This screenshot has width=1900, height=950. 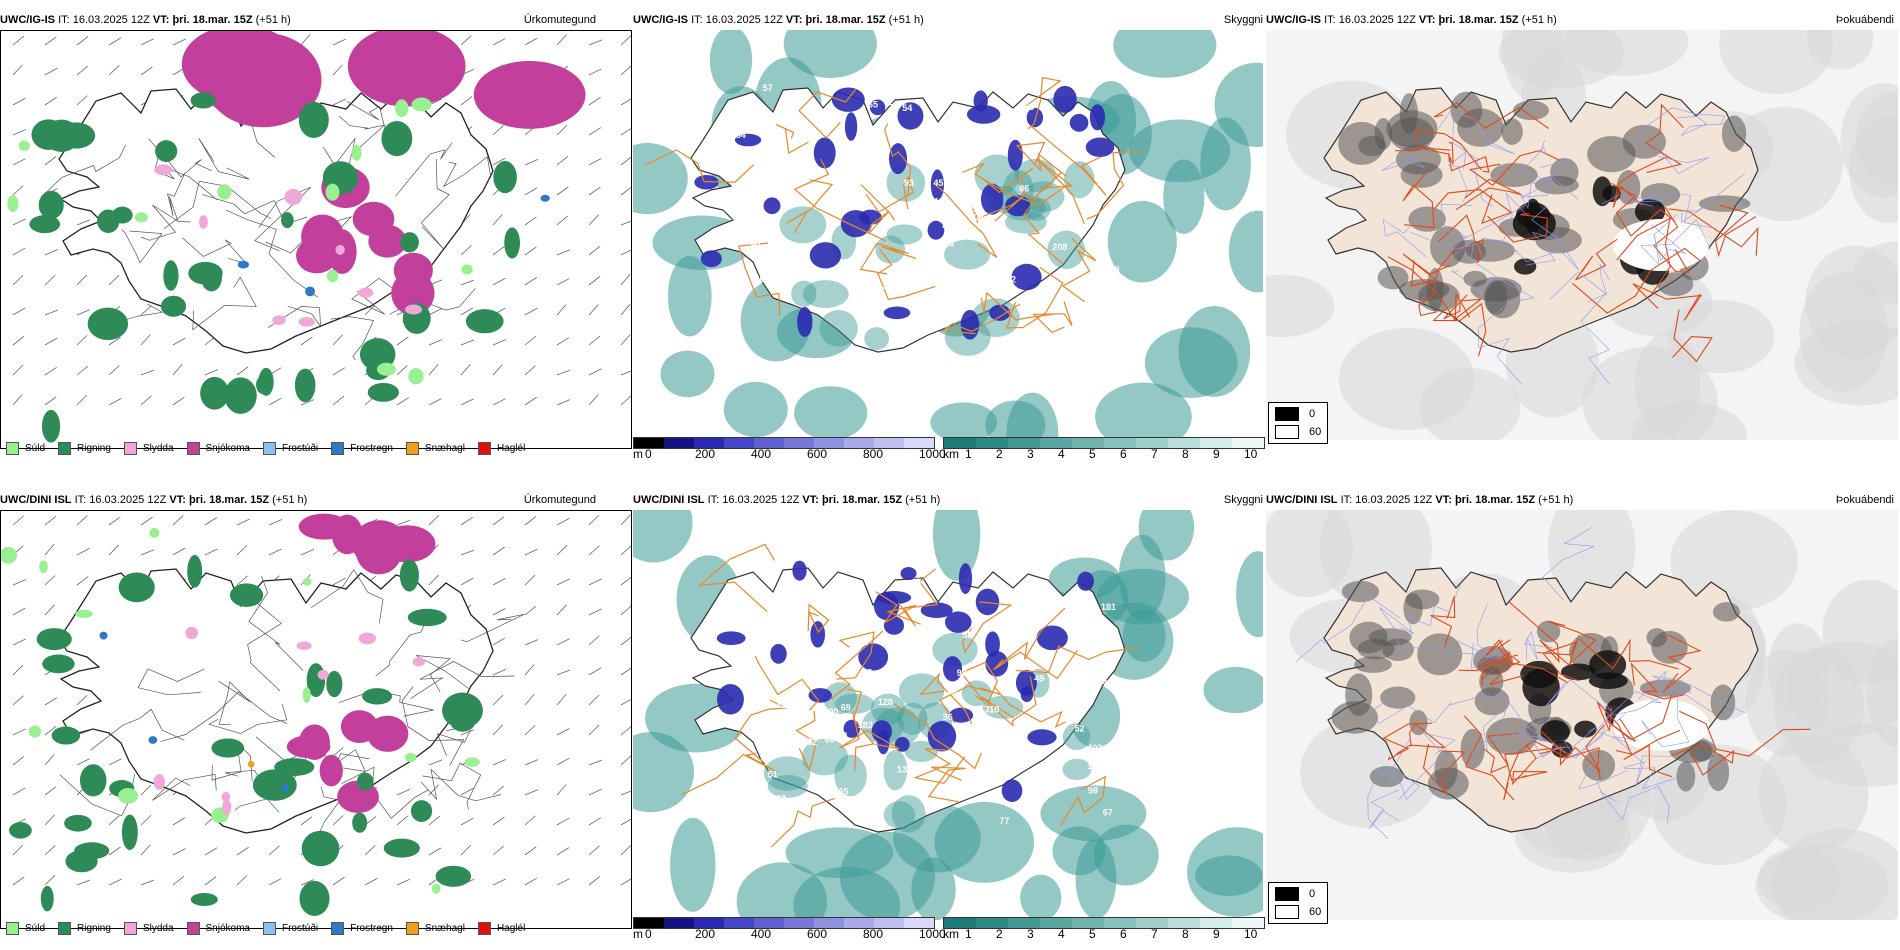 I want to click on cloud-base-value: 103, so click(x=941, y=201).